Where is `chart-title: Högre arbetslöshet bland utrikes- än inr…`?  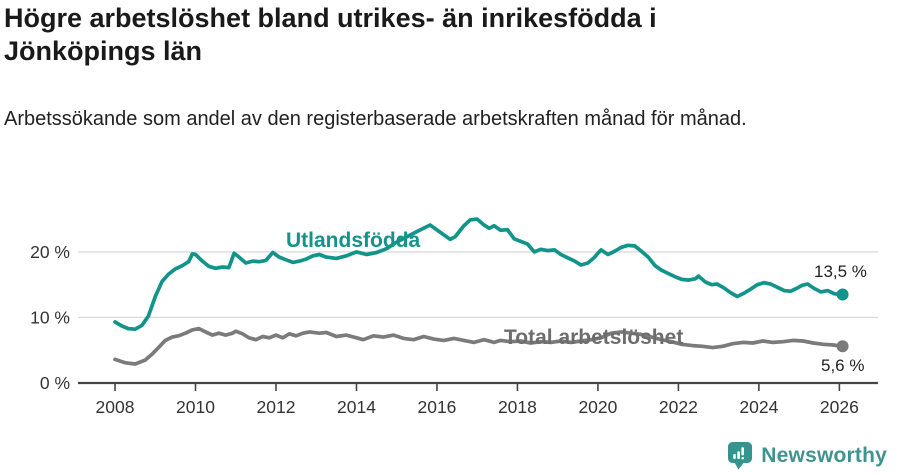 chart-title: Högre arbetslöshet bland utrikes- än inr… is located at coordinates (330, 34).